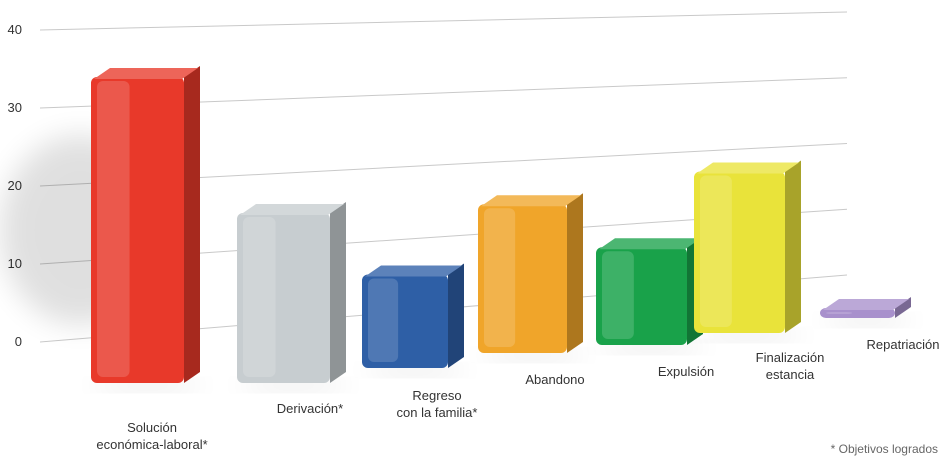 Image resolution: width=941 pixels, height=459 pixels. Describe the element at coordinates (884, 449) in the screenshot. I see `footnote: * Objetivos logrados` at that location.